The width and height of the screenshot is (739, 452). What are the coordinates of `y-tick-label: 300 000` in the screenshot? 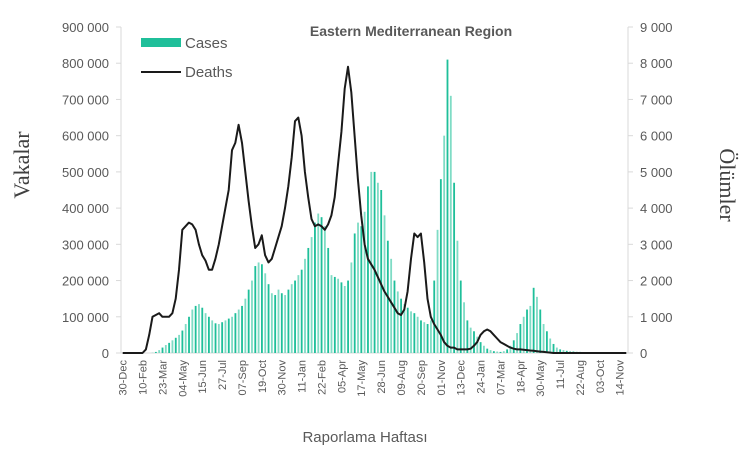 It's located at (85, 244).